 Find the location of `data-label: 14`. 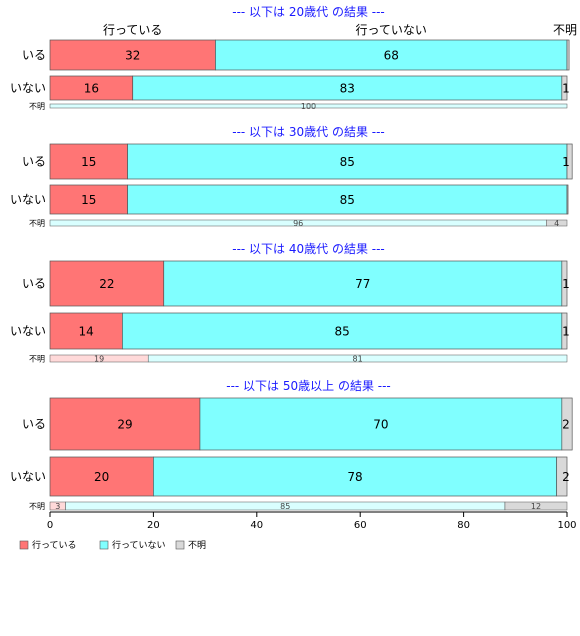

data-label: 14 is located at coordinates (86, 332).